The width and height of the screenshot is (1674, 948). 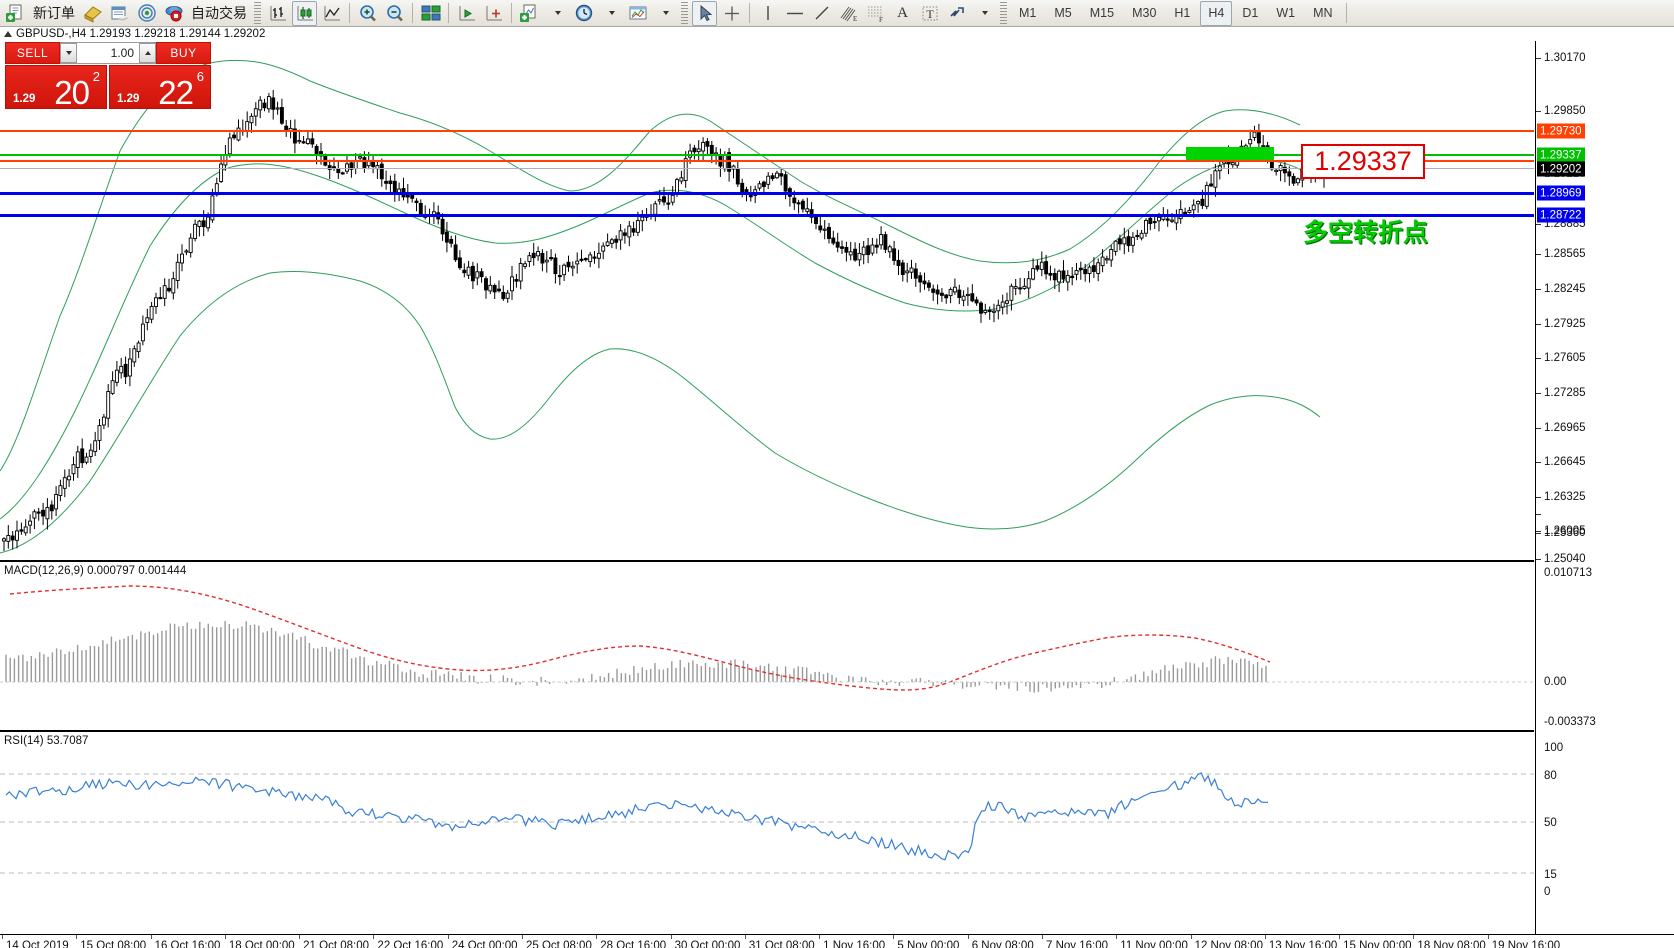 What do you see at coordinates (410, 944) in the screenshot?
I see `time-axis-label: 22 Oct 16:00` at bounding box center [410, 944].